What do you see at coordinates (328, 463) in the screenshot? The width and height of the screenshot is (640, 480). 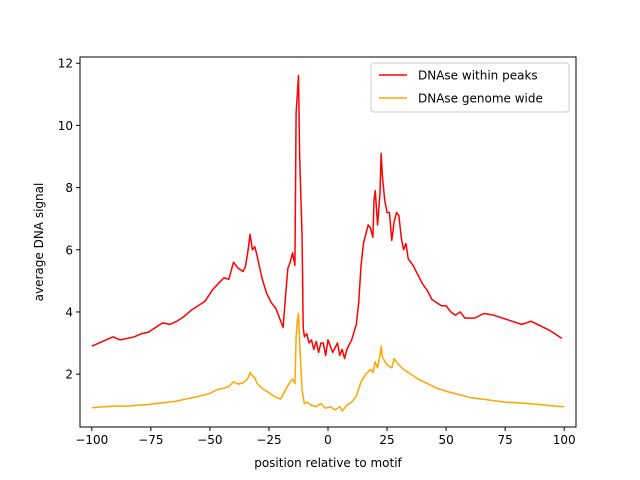 I see `x-axis-label: position relative to motif` at bounding box center [328, 463].